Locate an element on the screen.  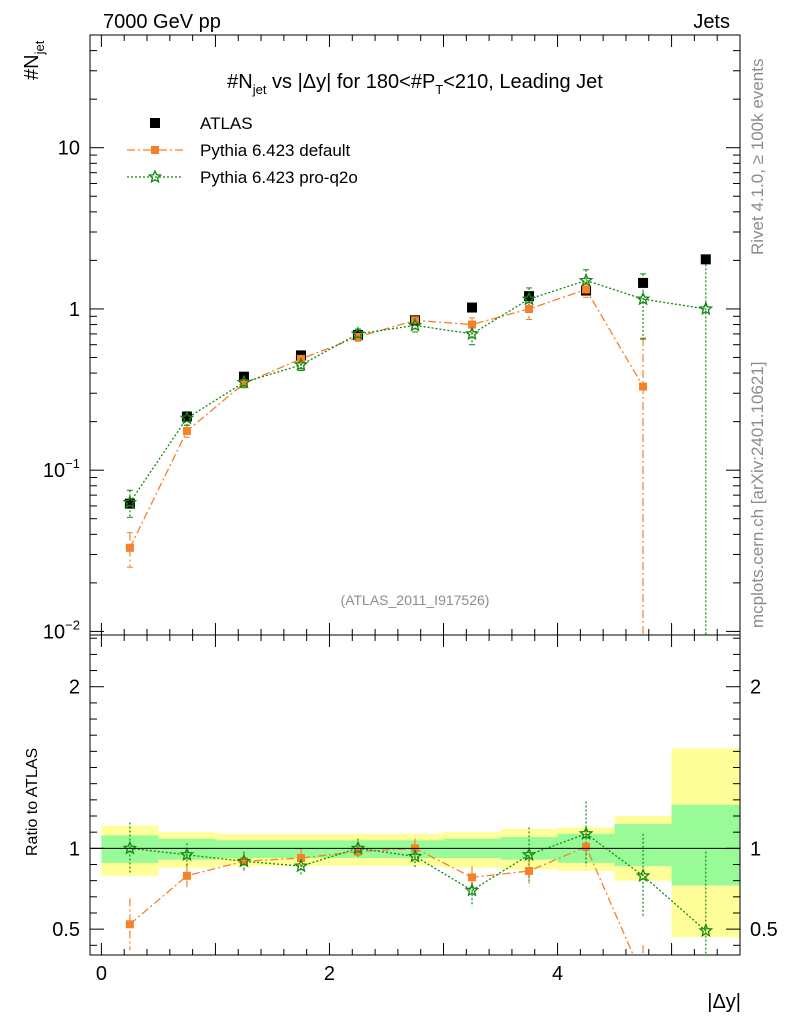
series-line-ratio is located at coordinates (381, 900).